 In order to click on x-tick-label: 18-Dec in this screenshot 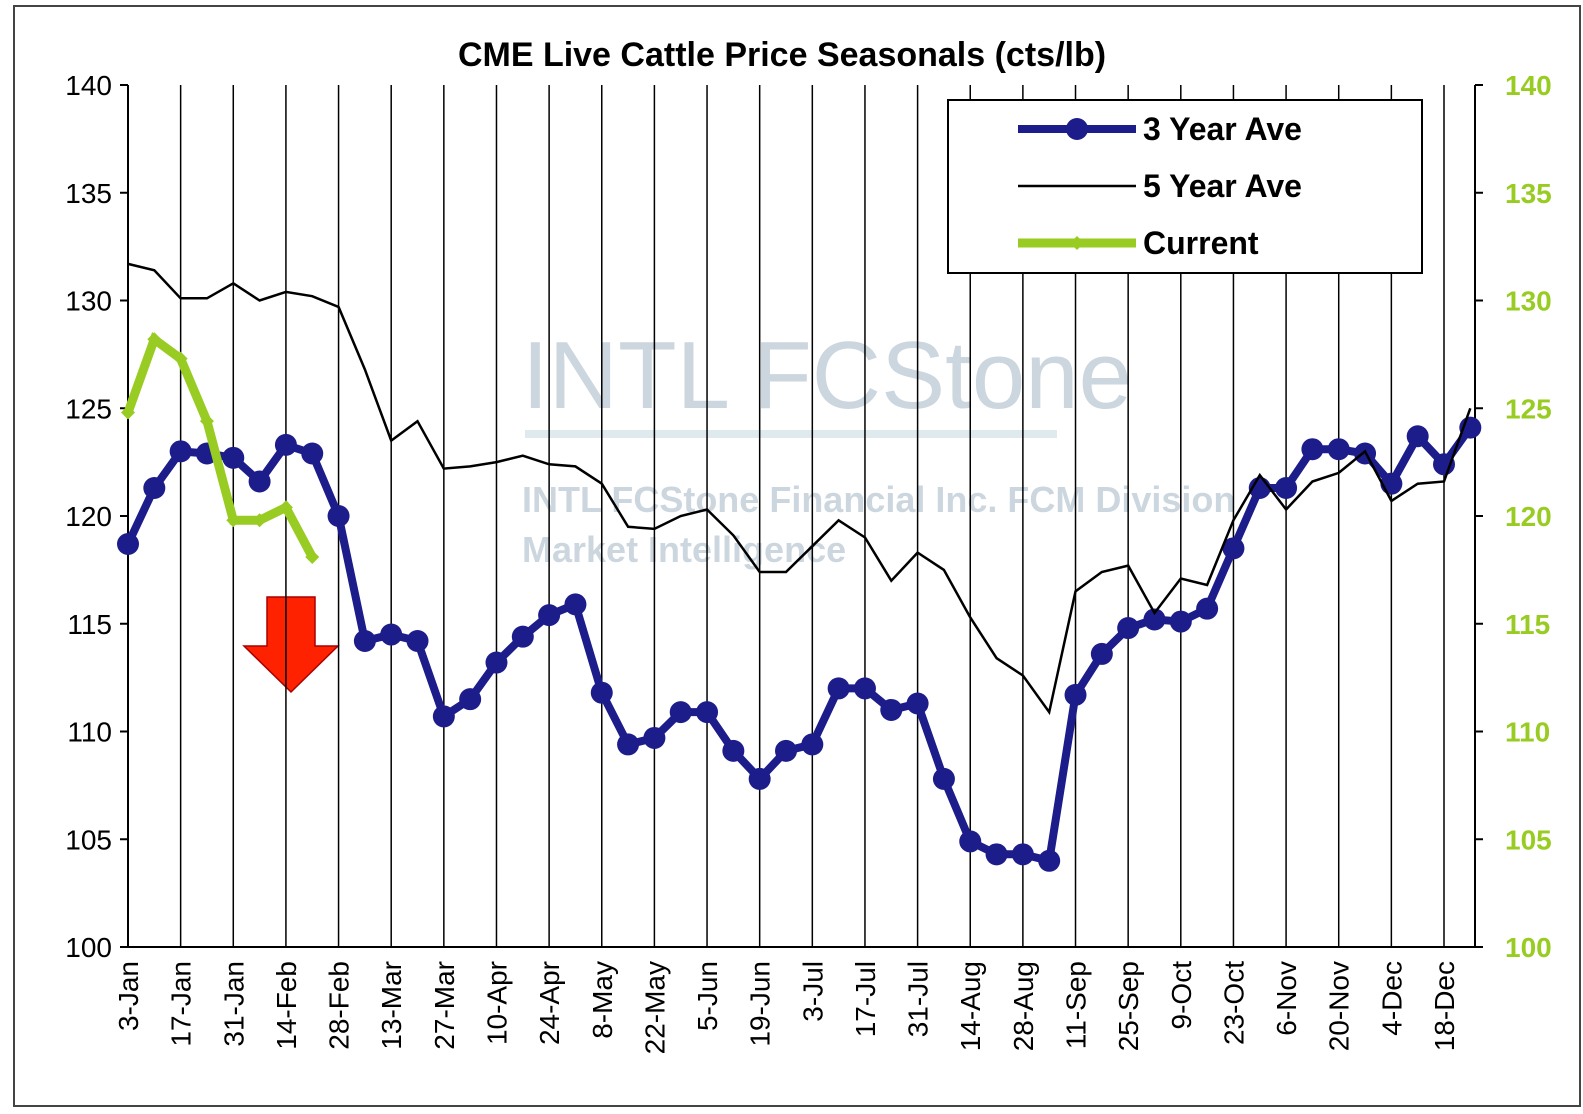, I will do `click(1444, 1006)`.